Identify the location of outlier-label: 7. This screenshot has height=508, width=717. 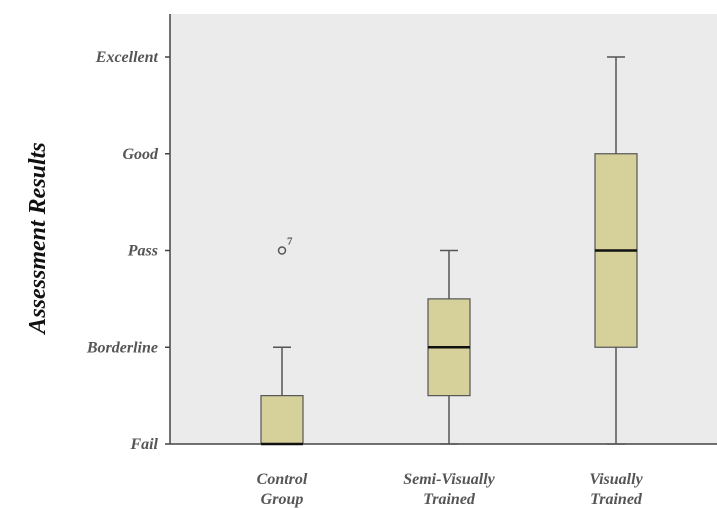
(290, 242).